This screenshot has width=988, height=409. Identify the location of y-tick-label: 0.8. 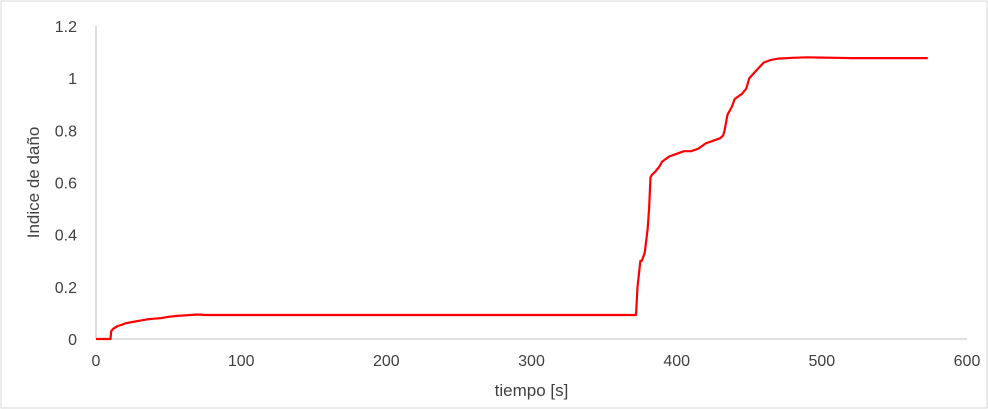
(66, 131).